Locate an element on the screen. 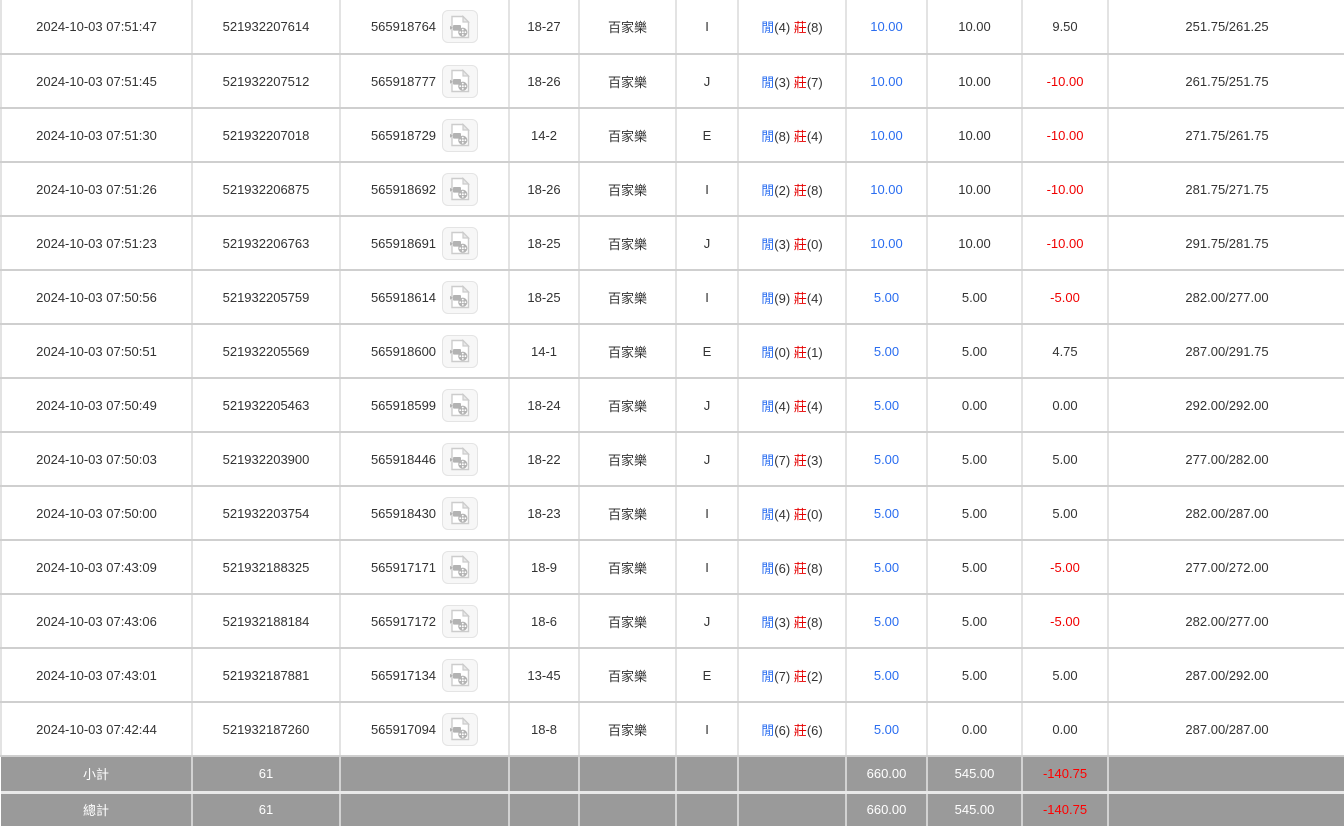 The height and width of the screenshot is (826, 1344). balance-before-after: 271.75/261.75 is located at coordinates (1226, 135).